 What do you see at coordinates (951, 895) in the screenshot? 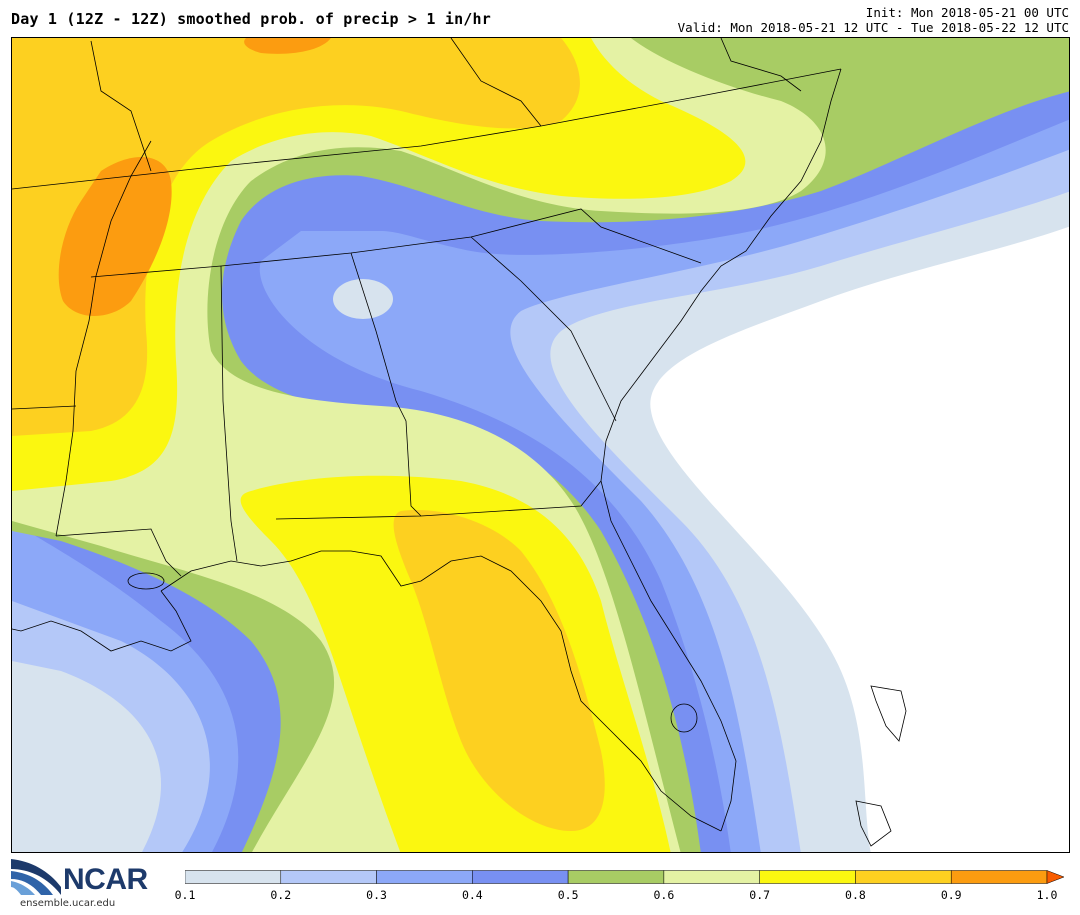
I see `colorbar-tick-label: 0.9` at bounding box center [951, 895].